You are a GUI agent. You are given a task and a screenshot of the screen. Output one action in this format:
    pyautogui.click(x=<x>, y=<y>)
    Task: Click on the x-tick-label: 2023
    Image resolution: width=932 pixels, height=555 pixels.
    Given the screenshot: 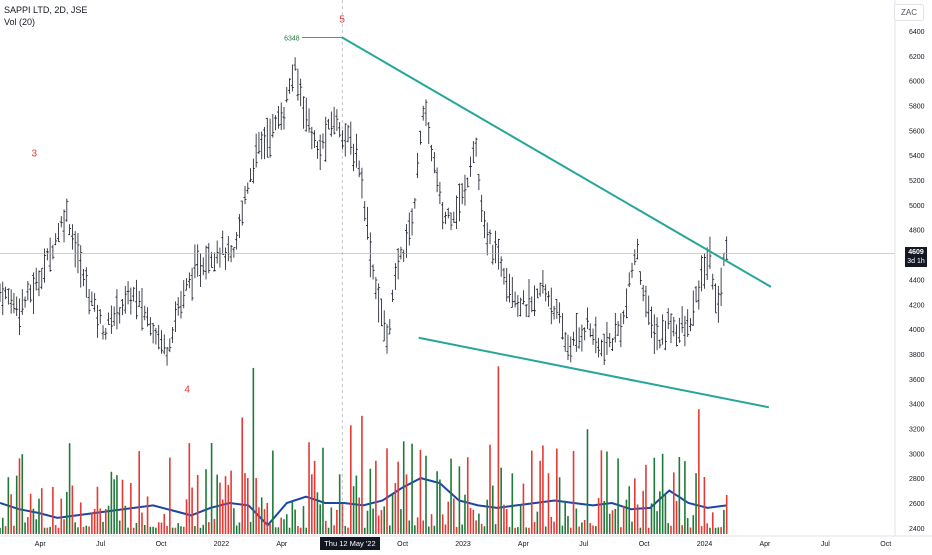 What is the action you would take?
    pyautogui.click(x=463, y=544)
    